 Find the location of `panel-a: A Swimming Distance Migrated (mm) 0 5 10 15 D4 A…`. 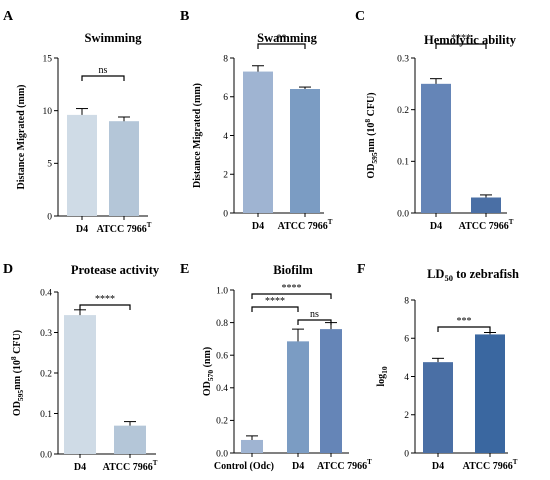

panel-a: A Swimming Distance Migrated (mm) 0 5 10 15 D4 A… is located at coordinates (77, 122).